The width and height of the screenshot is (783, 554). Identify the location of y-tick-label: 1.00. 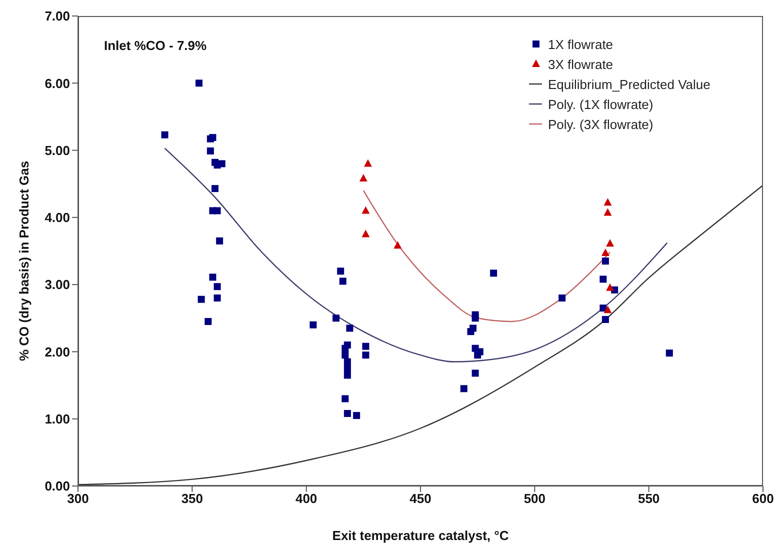
(57, 418).